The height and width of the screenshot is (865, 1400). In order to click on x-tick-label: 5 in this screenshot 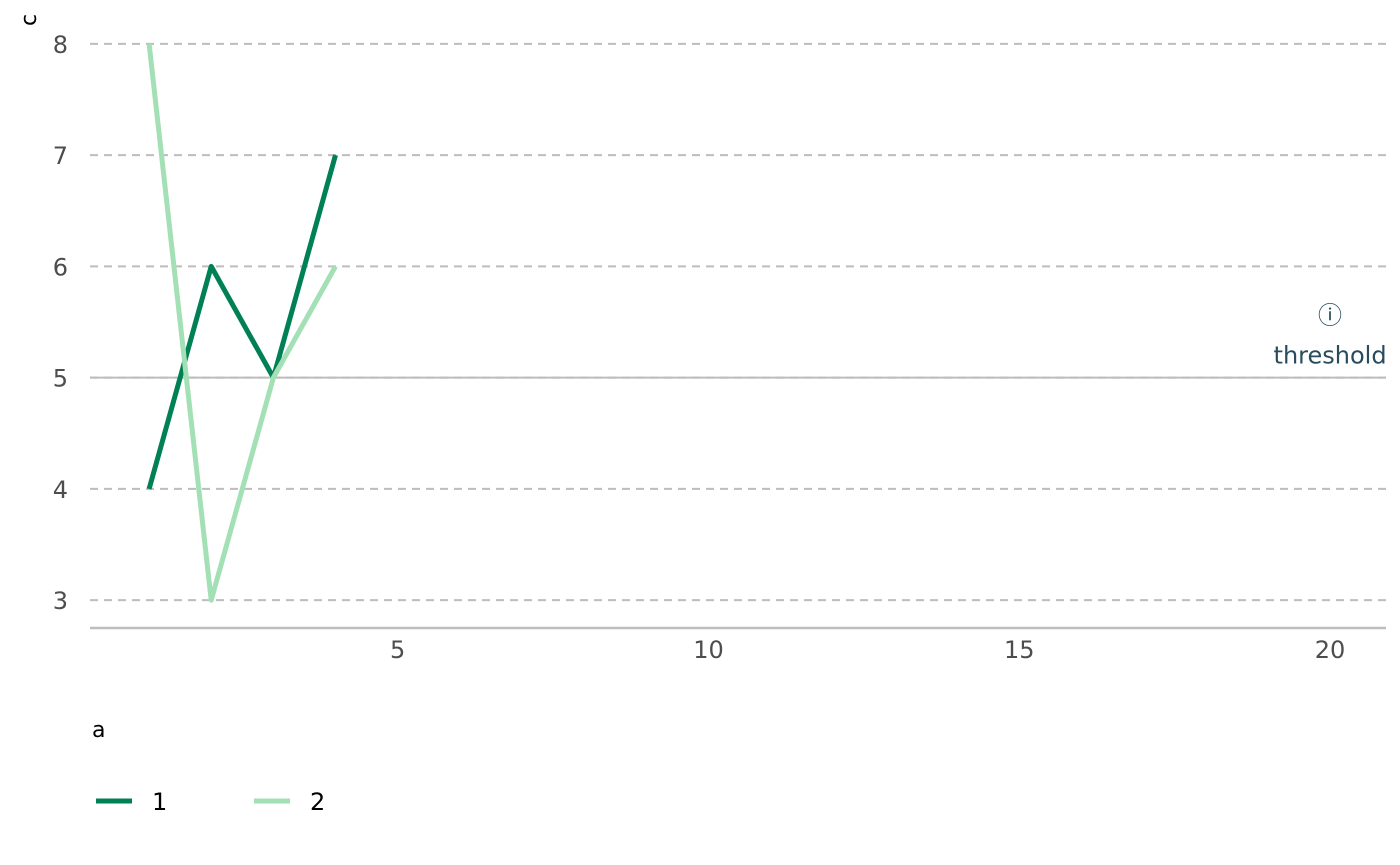, I will do `click(397, 650)`.